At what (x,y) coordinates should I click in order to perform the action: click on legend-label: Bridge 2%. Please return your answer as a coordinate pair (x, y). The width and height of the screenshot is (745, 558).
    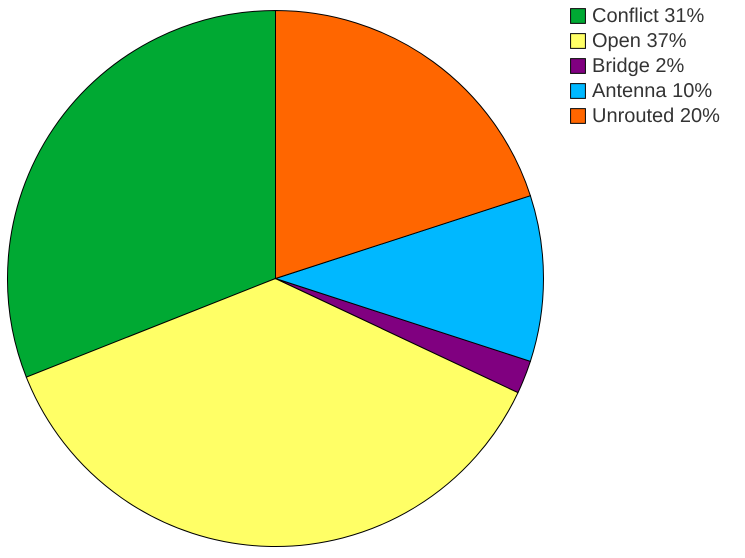
    Looking at the image, I should click on (638, 66).